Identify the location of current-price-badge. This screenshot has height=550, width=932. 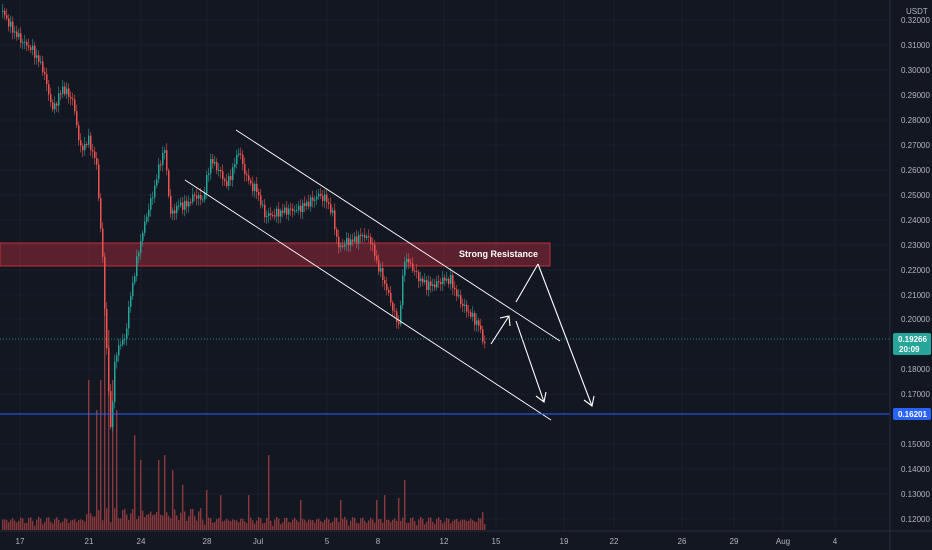
(912, 344).